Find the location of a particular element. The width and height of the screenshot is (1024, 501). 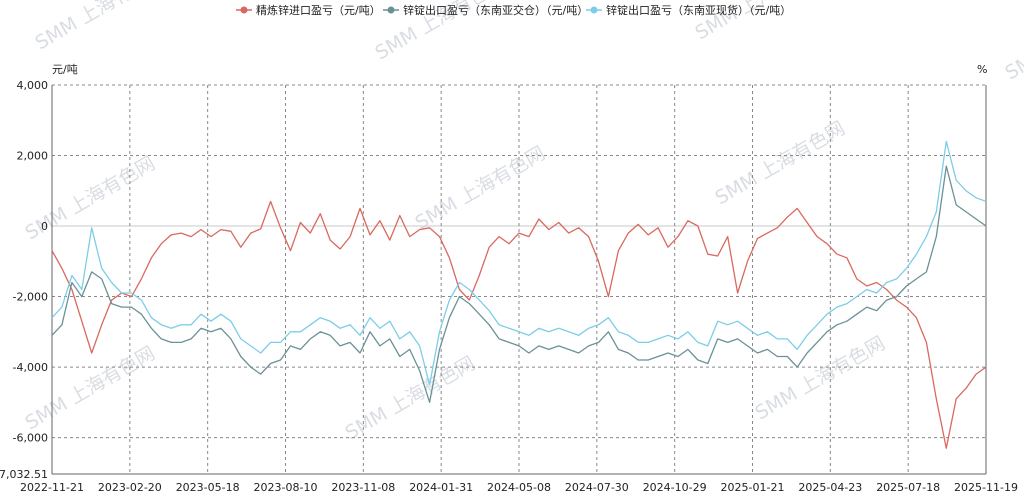

x-tick-label: 2023-08-10 is located at coordinates (286, 487).